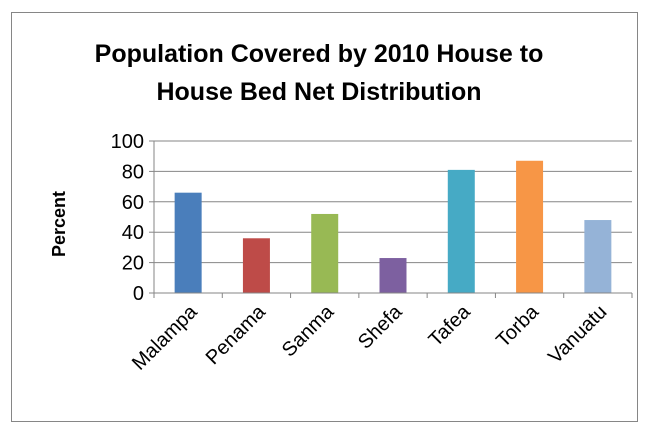 This screenshot has height=434, width=651. Describe the element at coordinates (133, 172) in the screenshot. I see `y-tick-label: 80` at that location.